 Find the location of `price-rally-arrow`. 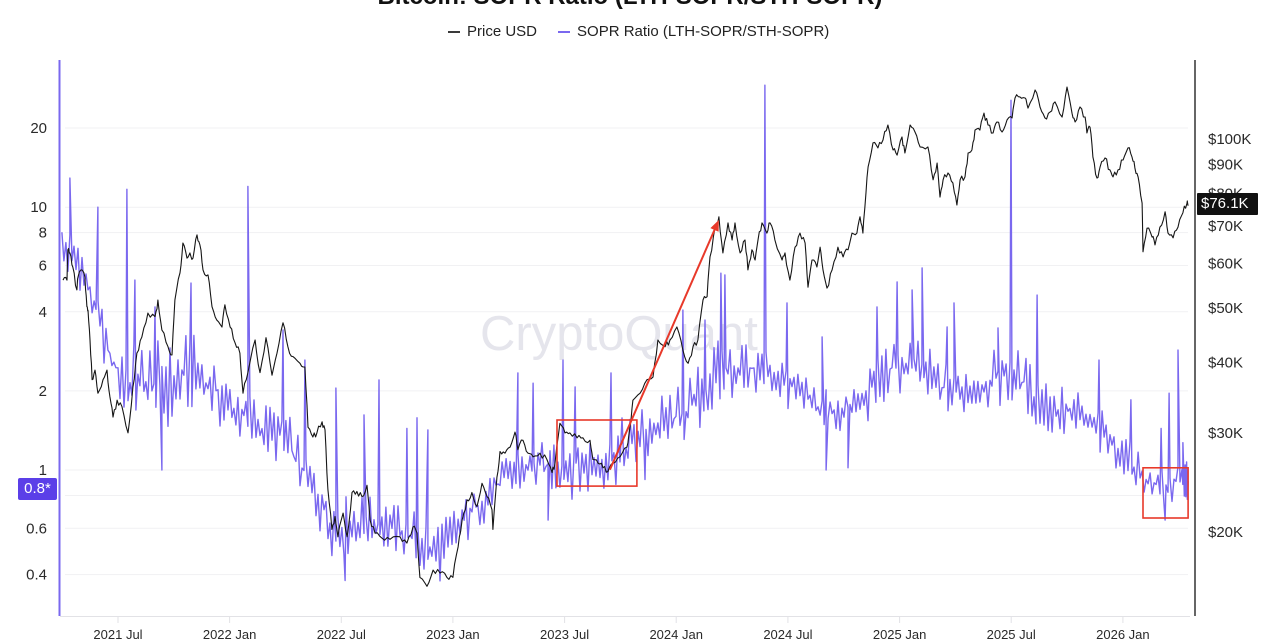

price-rally-arrow is located at coordinates (662, 350).